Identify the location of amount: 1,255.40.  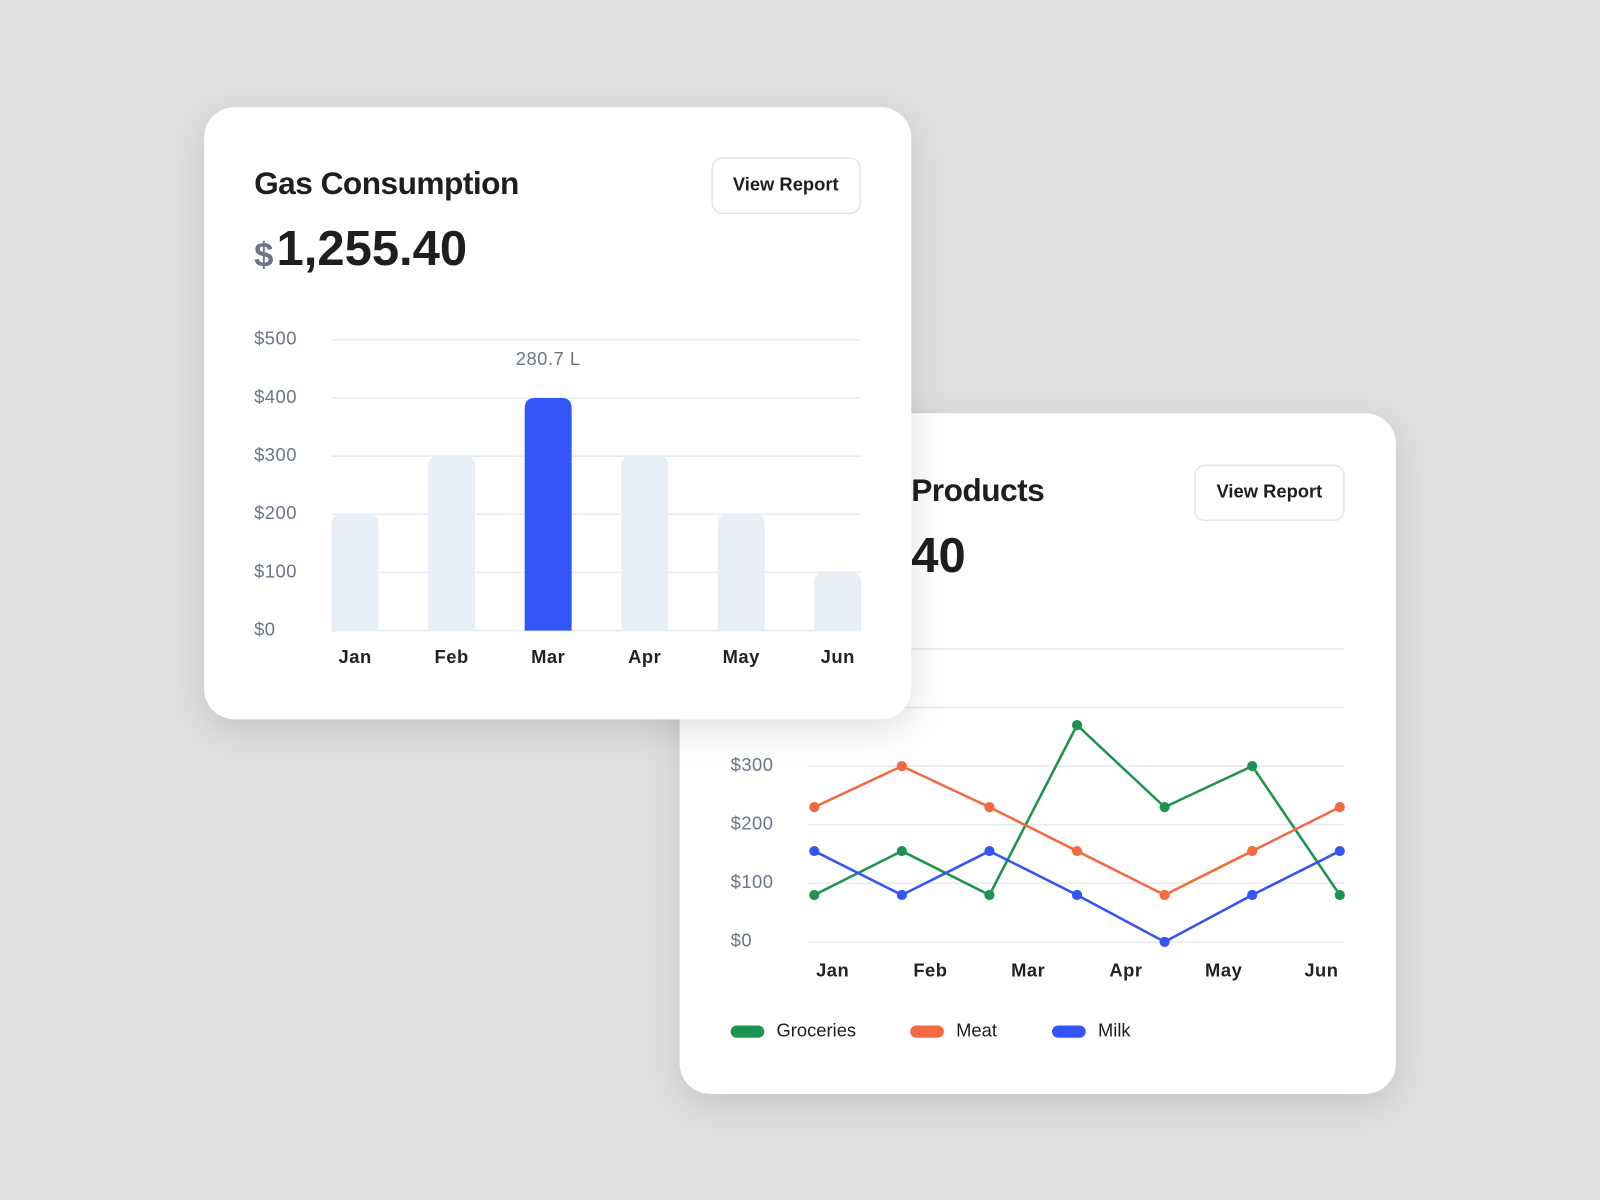
(372, 249).